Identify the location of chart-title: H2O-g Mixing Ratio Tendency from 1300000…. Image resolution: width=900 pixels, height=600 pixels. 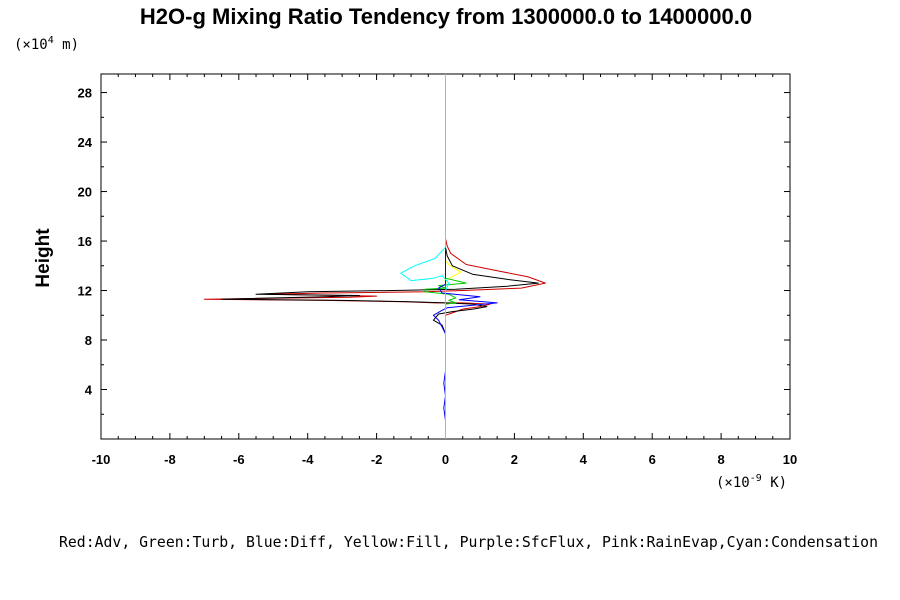
(446, 16).